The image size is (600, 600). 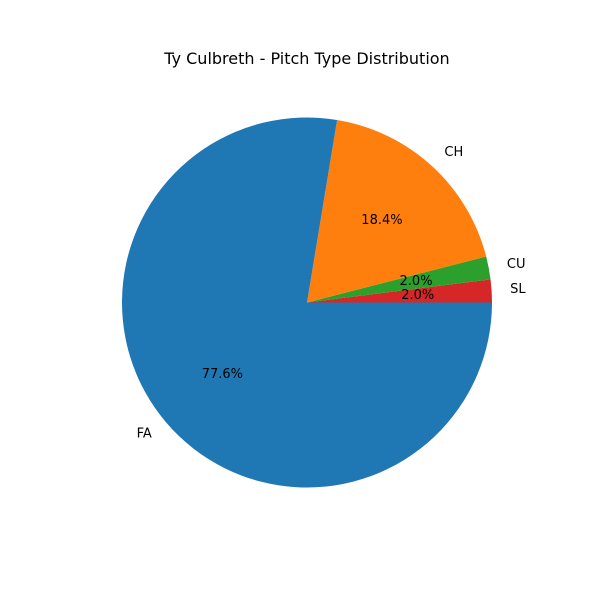 I want to click on slice-label-cu: CU, so click(x=516, y=264).